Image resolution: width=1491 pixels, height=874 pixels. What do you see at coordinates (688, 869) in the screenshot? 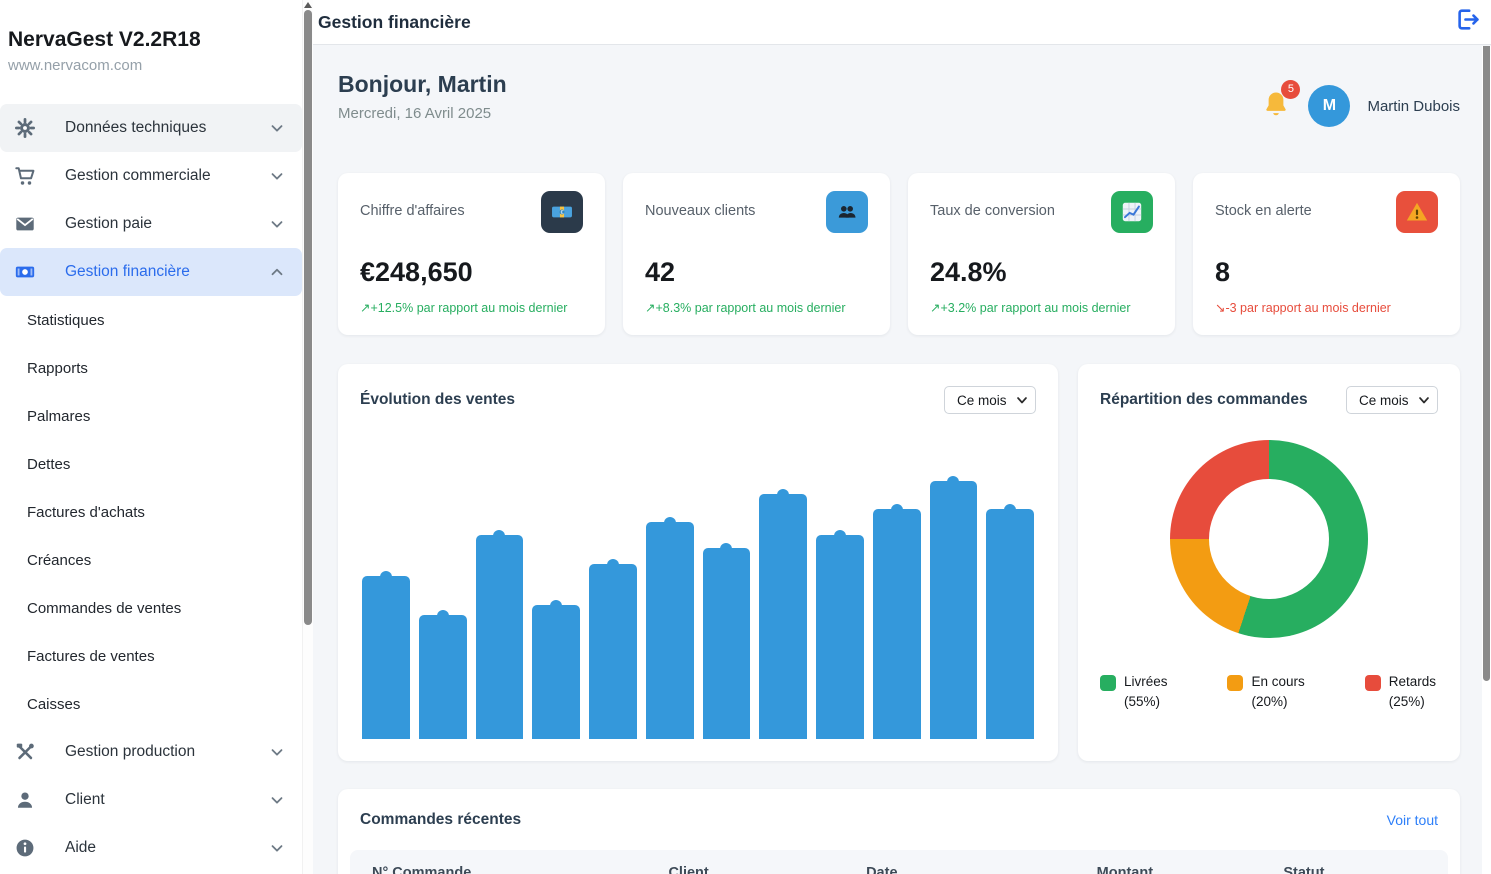
I see `column-header-client: Client` at bounding box center [688, 869].